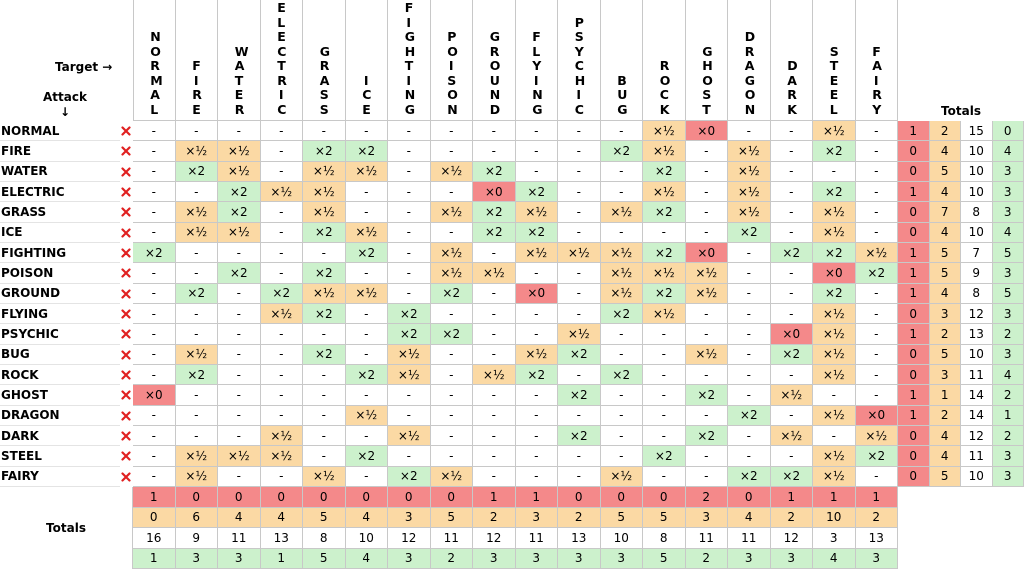  Describe the element at coordinates (914, 293) in the screenshot. I see `row-total: 1` at that location.